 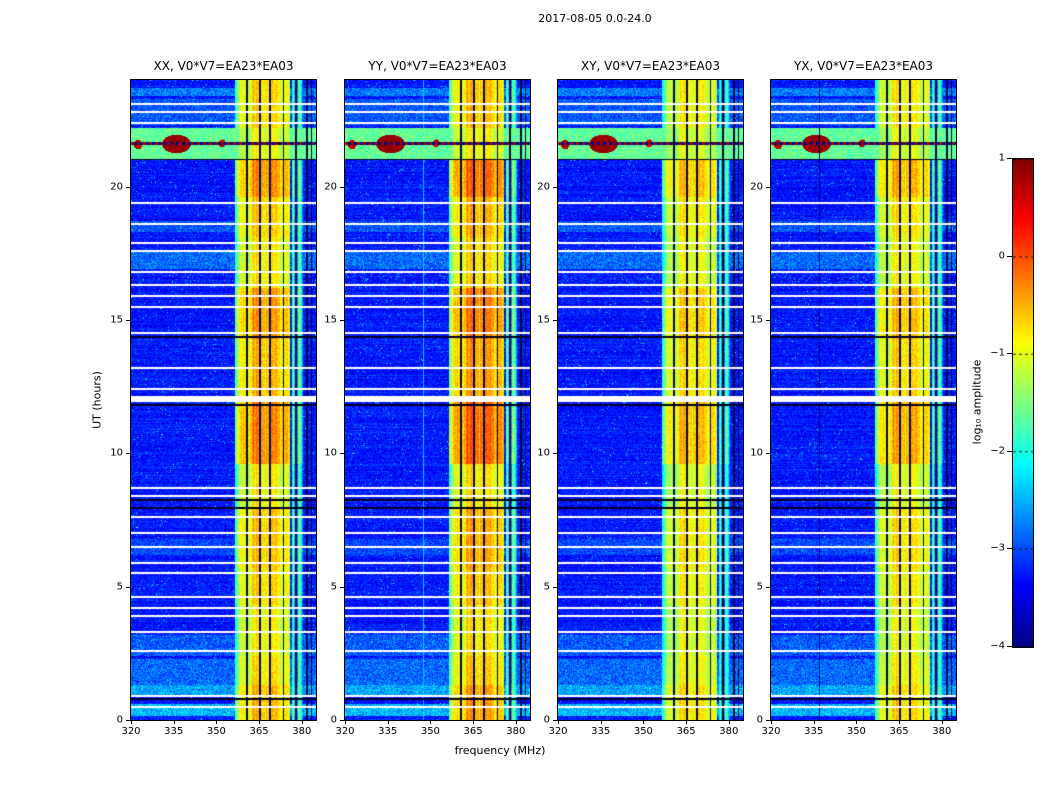 What do you see at coordinates (997, 353) in the screenshot?
I see `colorbar-tick-label: −1` at bounding box center [997, 353].